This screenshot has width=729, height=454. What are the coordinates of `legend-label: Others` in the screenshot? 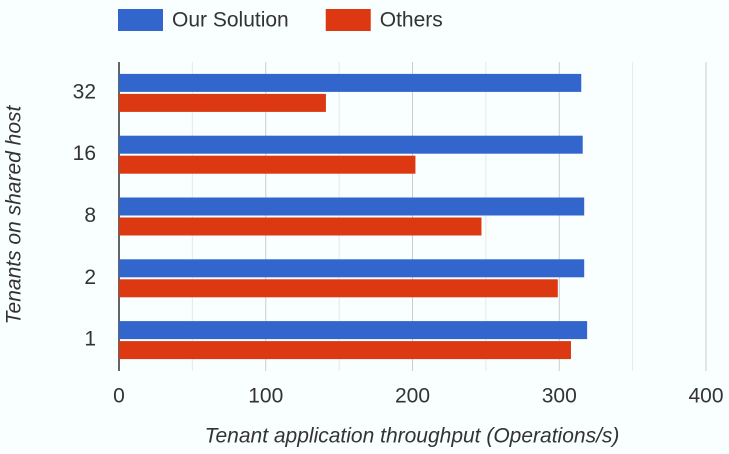 It's located at (411, 20).